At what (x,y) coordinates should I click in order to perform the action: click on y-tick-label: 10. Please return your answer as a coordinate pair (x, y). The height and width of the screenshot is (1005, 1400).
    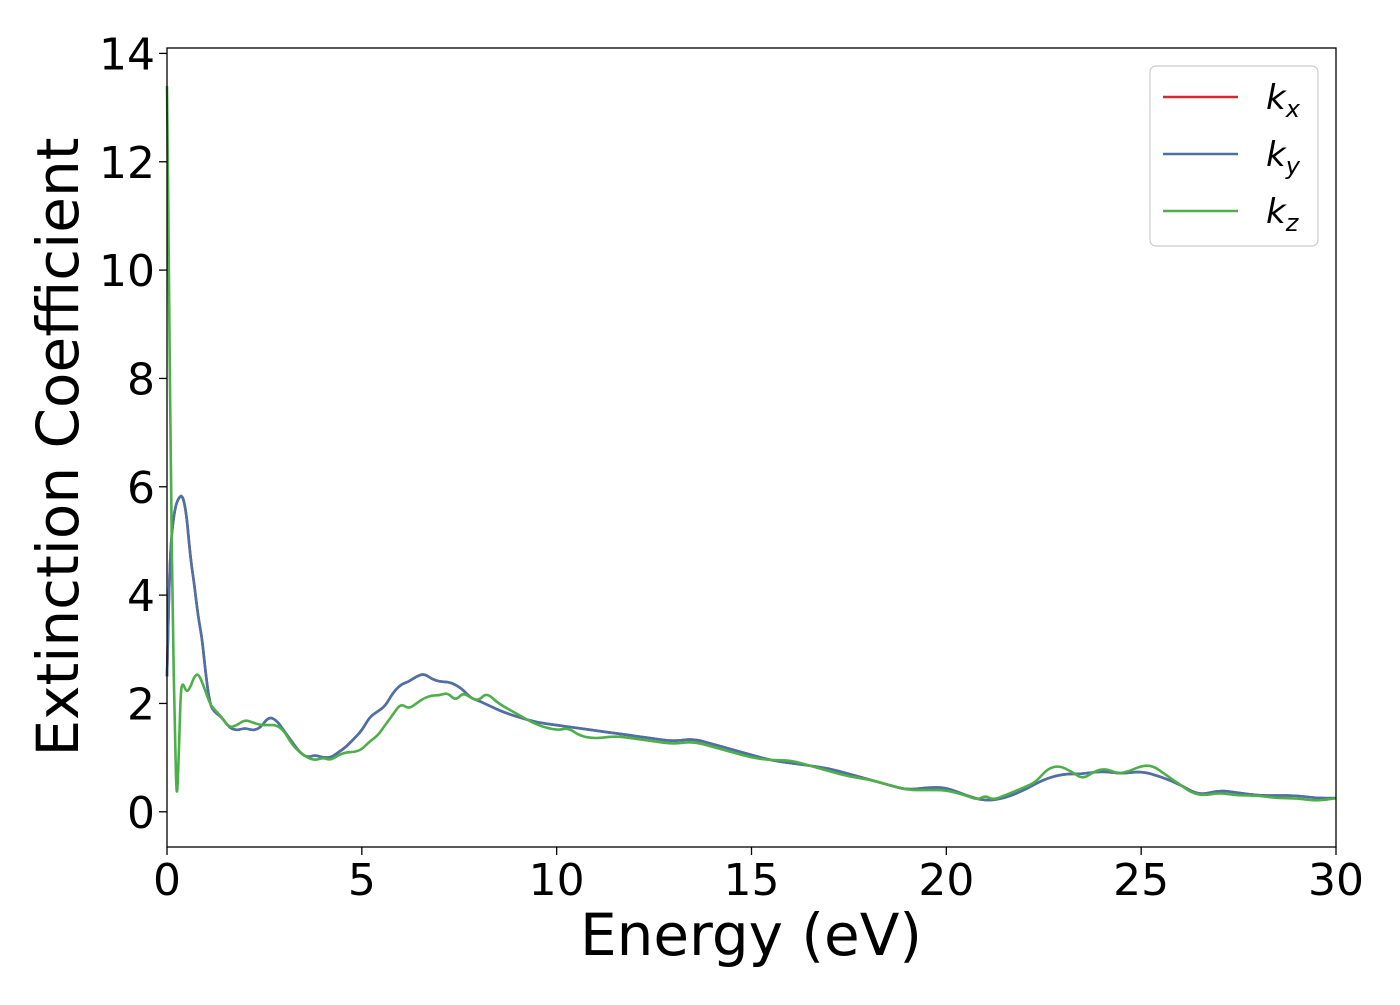
    Looking at the image, I should click on (127, 271).